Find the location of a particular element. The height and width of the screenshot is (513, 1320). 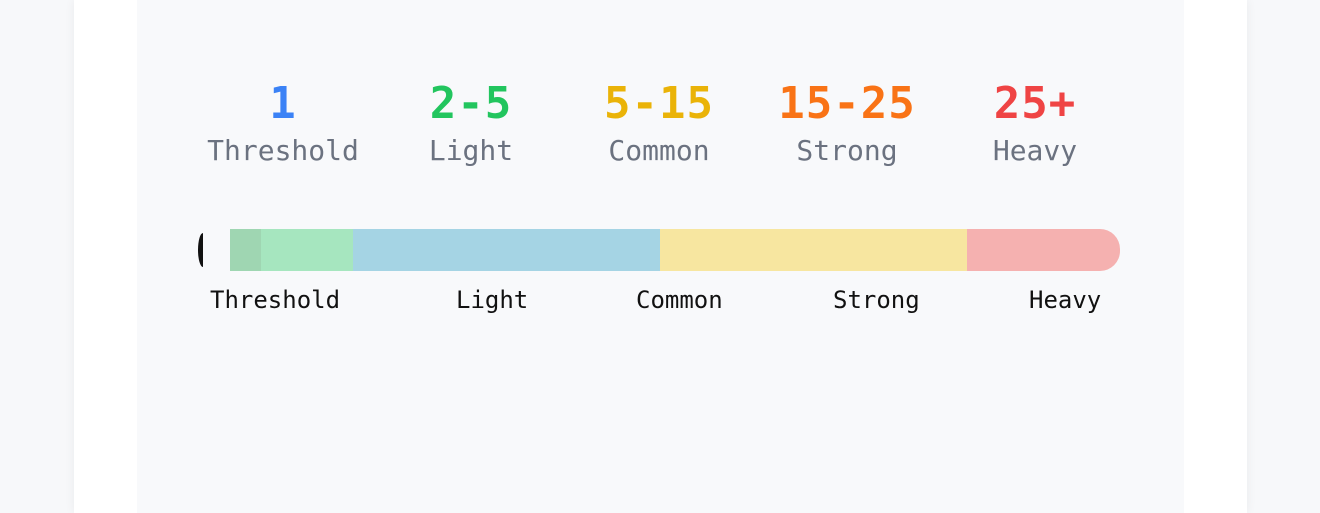

level-light: 2-5 Light is located at coordinates (471, 121).